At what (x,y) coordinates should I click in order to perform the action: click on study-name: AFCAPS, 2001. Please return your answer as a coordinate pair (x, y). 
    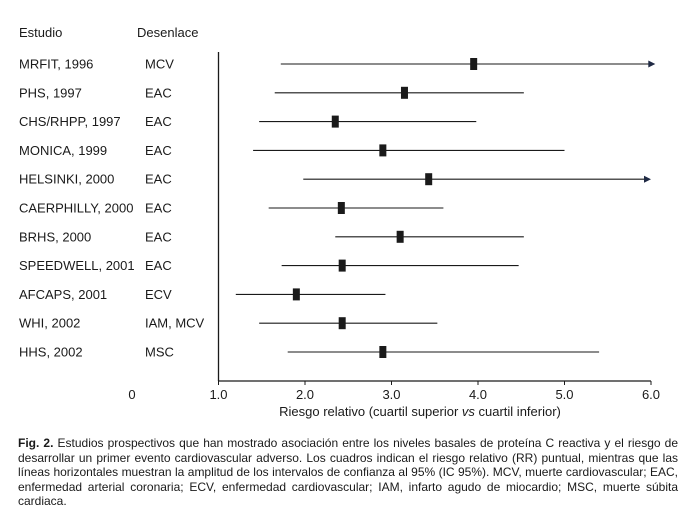
    Looking at the image, I should click on (63, 294).